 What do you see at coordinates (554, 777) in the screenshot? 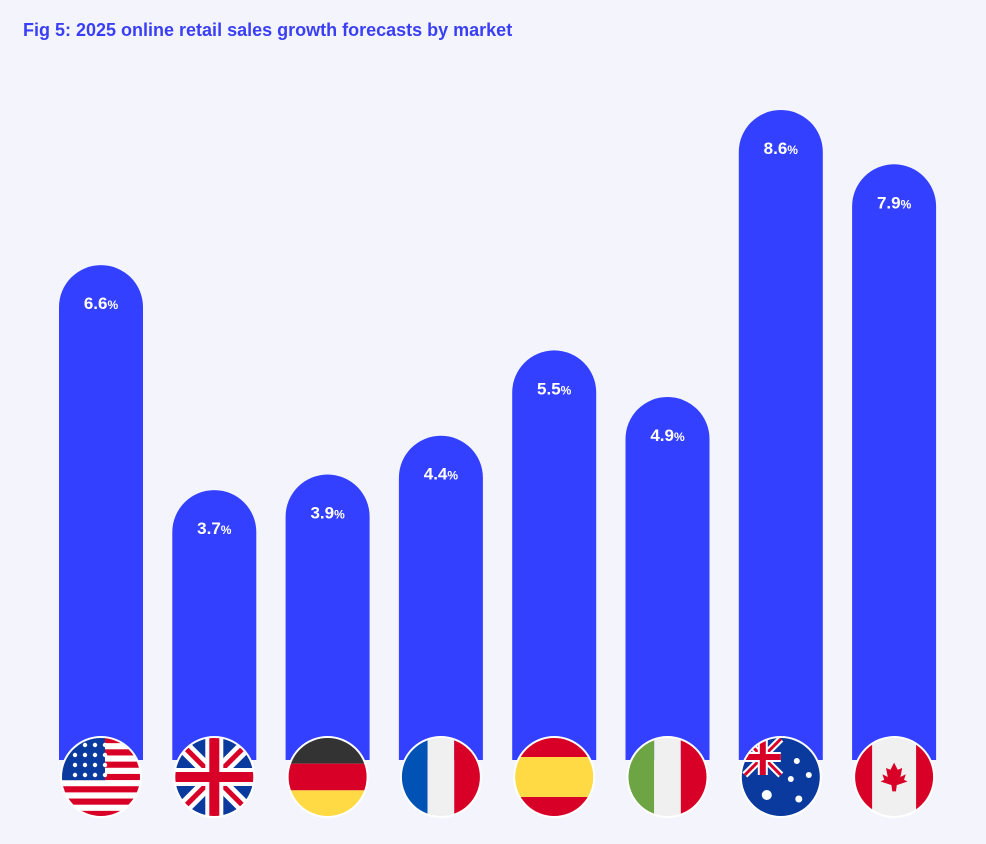
I see `spain-flag-icon` at bounding box center [554, 777].